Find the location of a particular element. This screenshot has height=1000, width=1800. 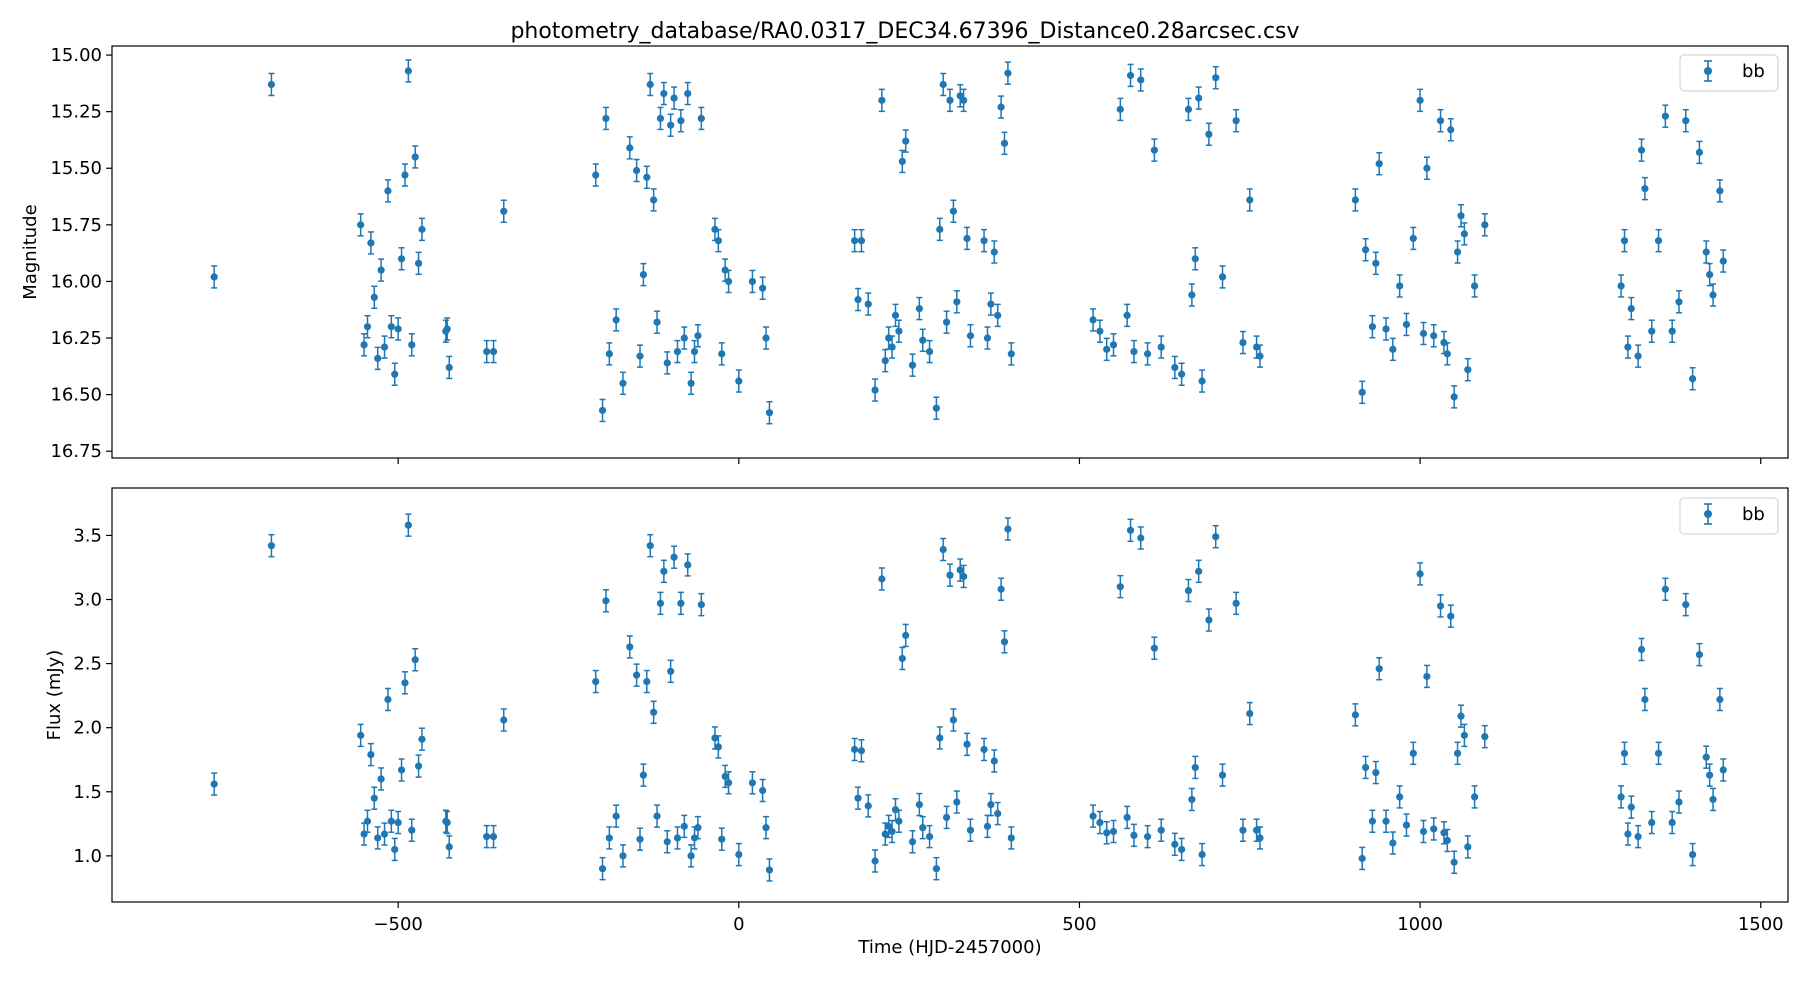

x-axis-label: Time (HJD-2457000) is located at coordinates (949, 947).